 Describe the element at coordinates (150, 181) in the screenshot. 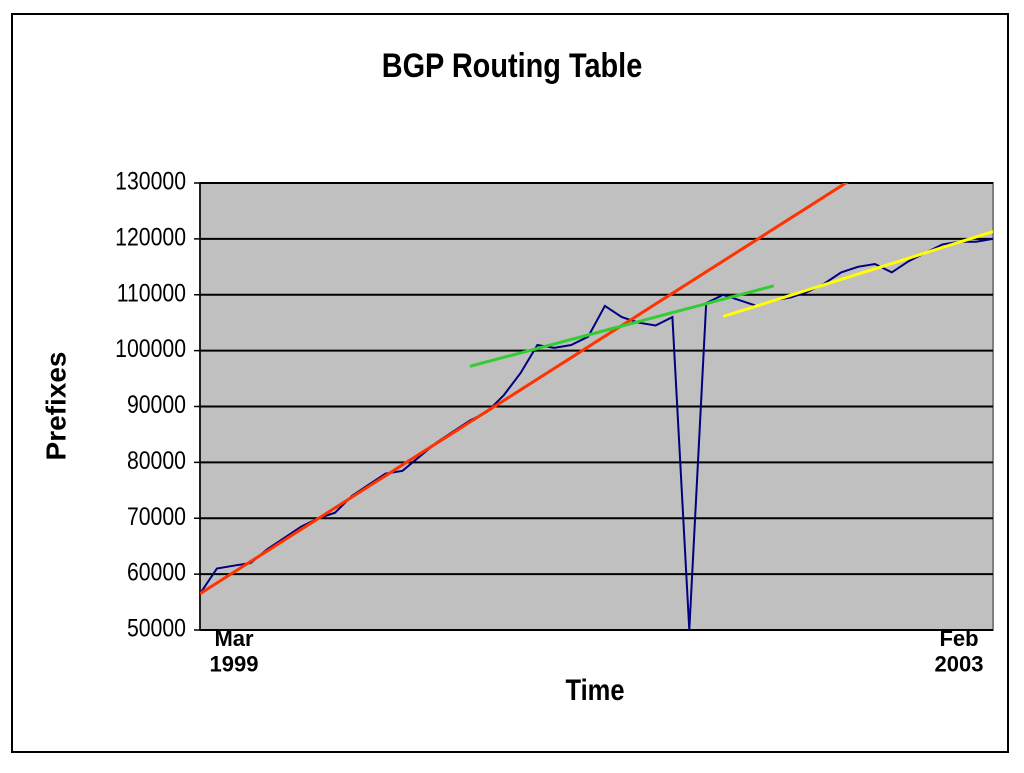

I see `y-tick-label: 130000` at that location.